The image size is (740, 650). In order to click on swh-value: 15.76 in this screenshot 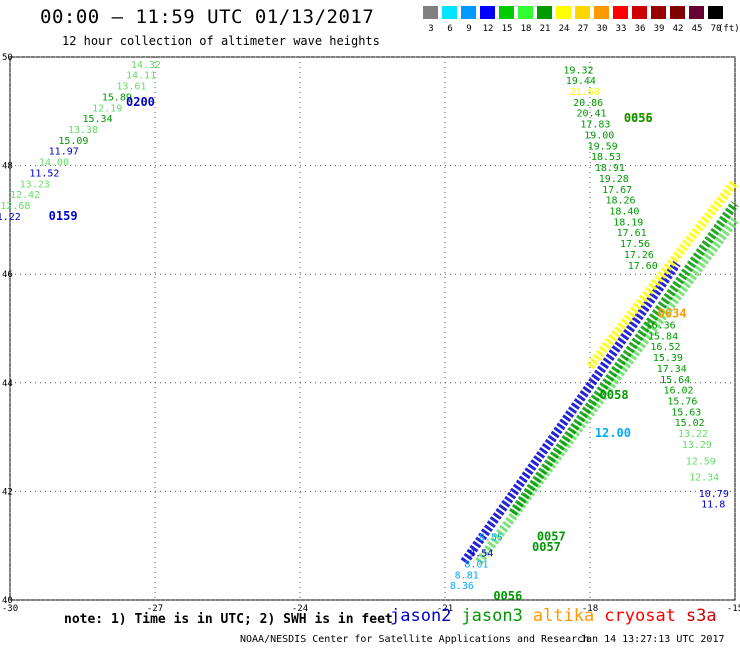, I will do `click(682, 402)`.